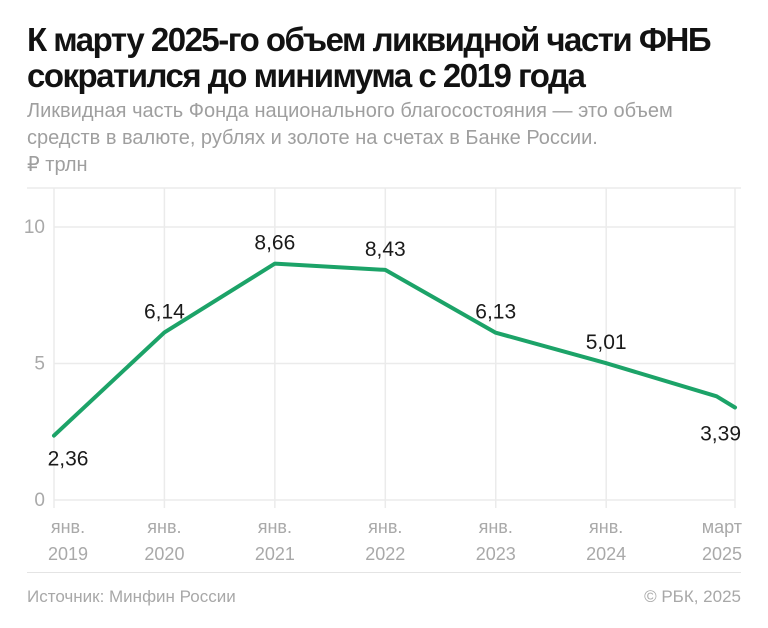 The height and width of the screenshot is (628, 768). I want to click on x-axis-tick-label: 2022, so click(385, 554).